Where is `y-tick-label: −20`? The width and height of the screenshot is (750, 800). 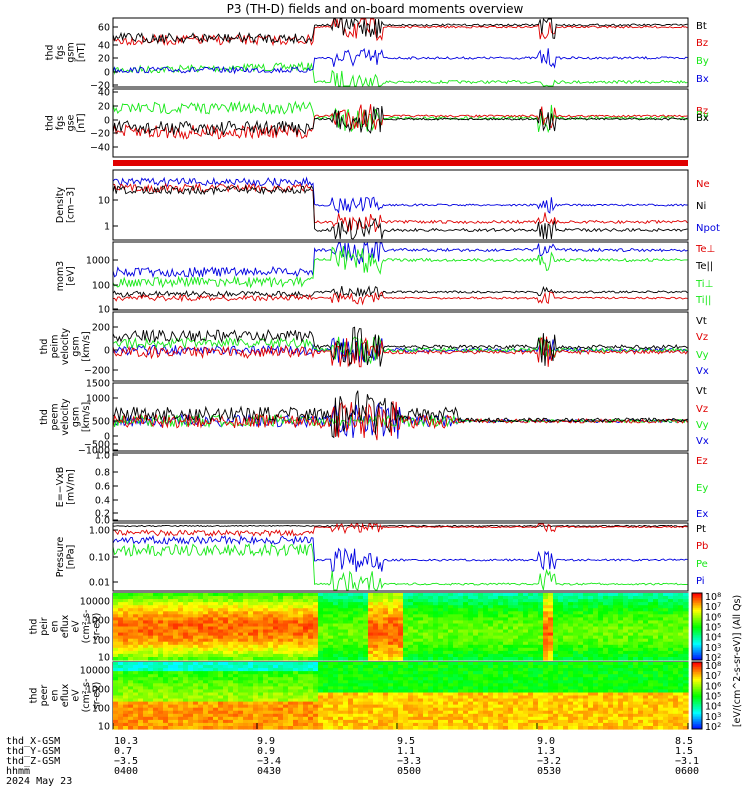
y-tick-label: −20 is located at coordinates (100, 86).